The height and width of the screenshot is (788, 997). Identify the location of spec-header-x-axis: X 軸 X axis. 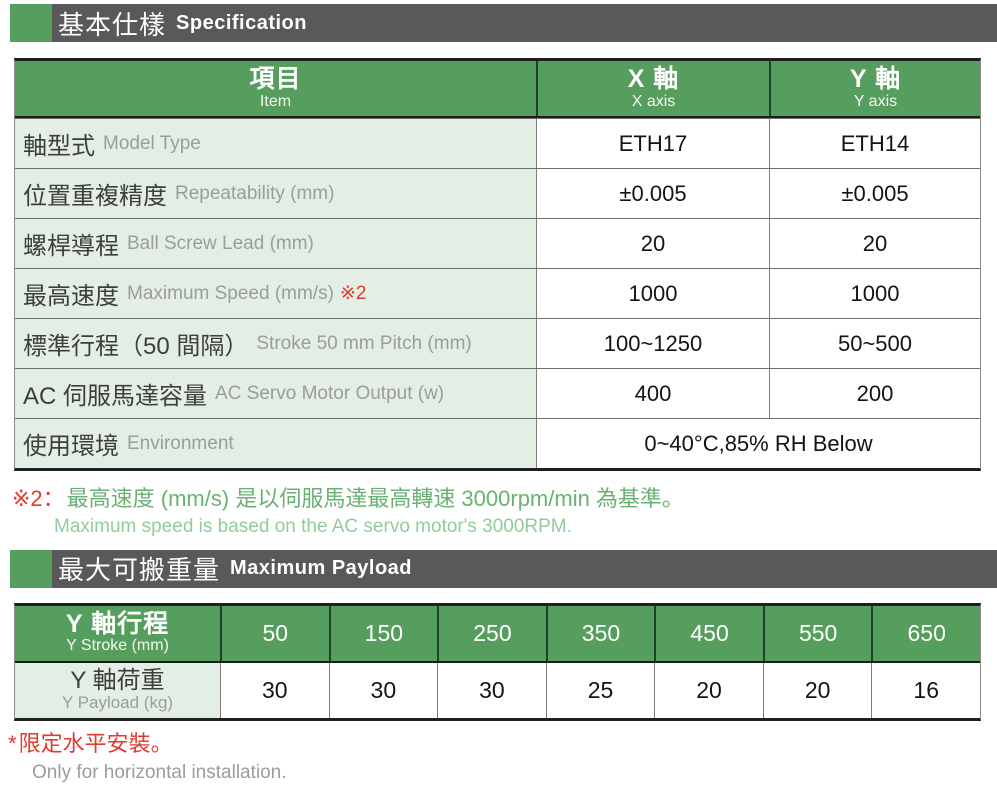
(652, 88).